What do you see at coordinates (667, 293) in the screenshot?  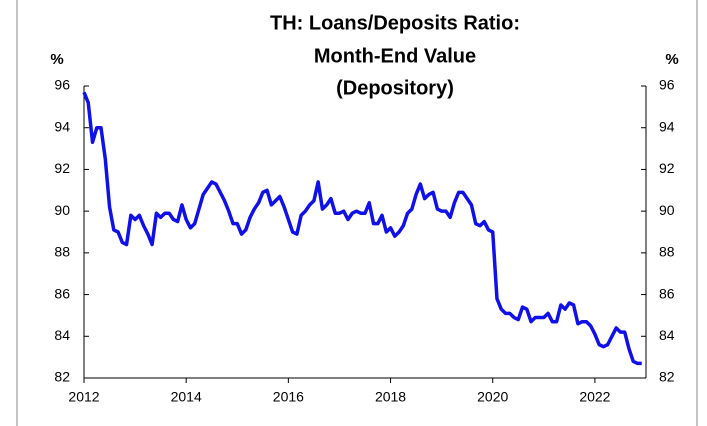 I see `y2-tick-label: 86` at bounding box center [667, 293].